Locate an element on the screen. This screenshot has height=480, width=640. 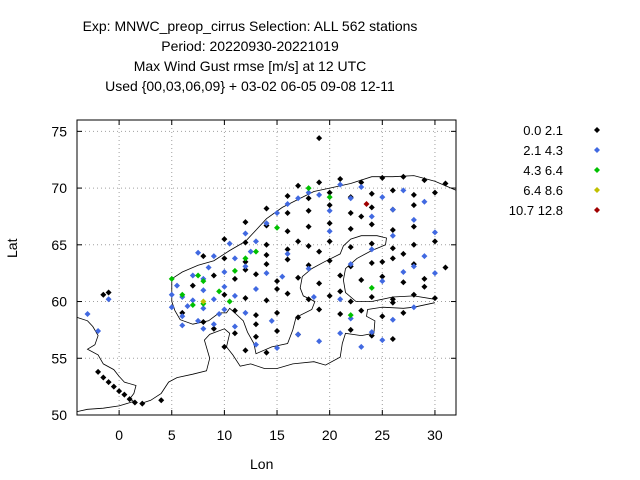
legend: 0.0 2.1 2.1 4.3 4.3 6.4 6.4 8.6 10.7 12.8 is located at coordinates (554, 170).